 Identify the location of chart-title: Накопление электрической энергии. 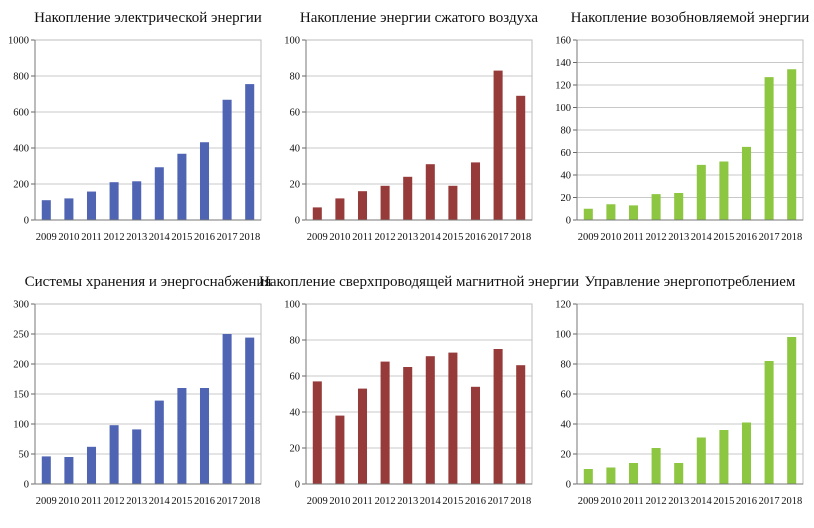
(148, 18).